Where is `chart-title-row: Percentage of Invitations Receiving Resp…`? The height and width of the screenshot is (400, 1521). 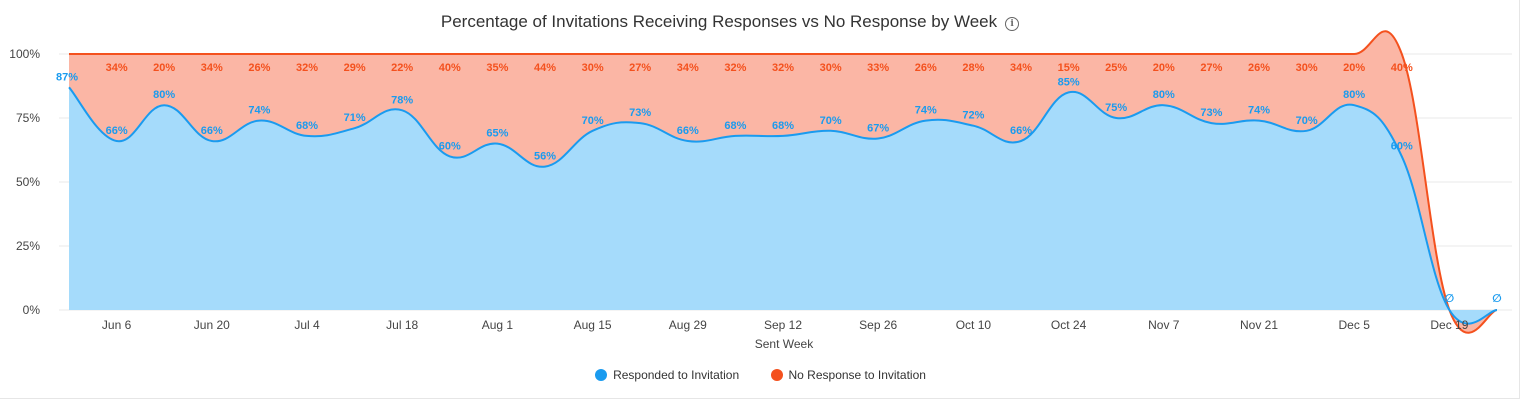
chart-title-row: Percentage of Invitations Receiving Resp… is located at coordinates (730, 22).